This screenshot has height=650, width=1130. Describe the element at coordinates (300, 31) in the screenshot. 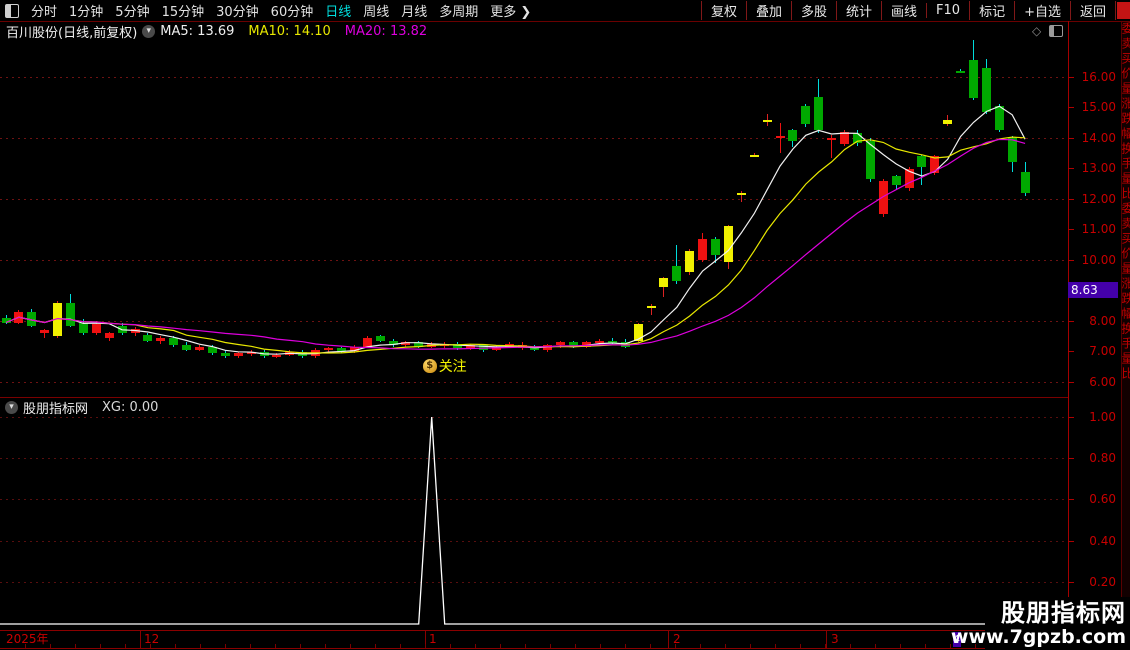

I see `ma-values: MA5: 13.69 MA10: 14.10 MA20: 13.82` at that location.